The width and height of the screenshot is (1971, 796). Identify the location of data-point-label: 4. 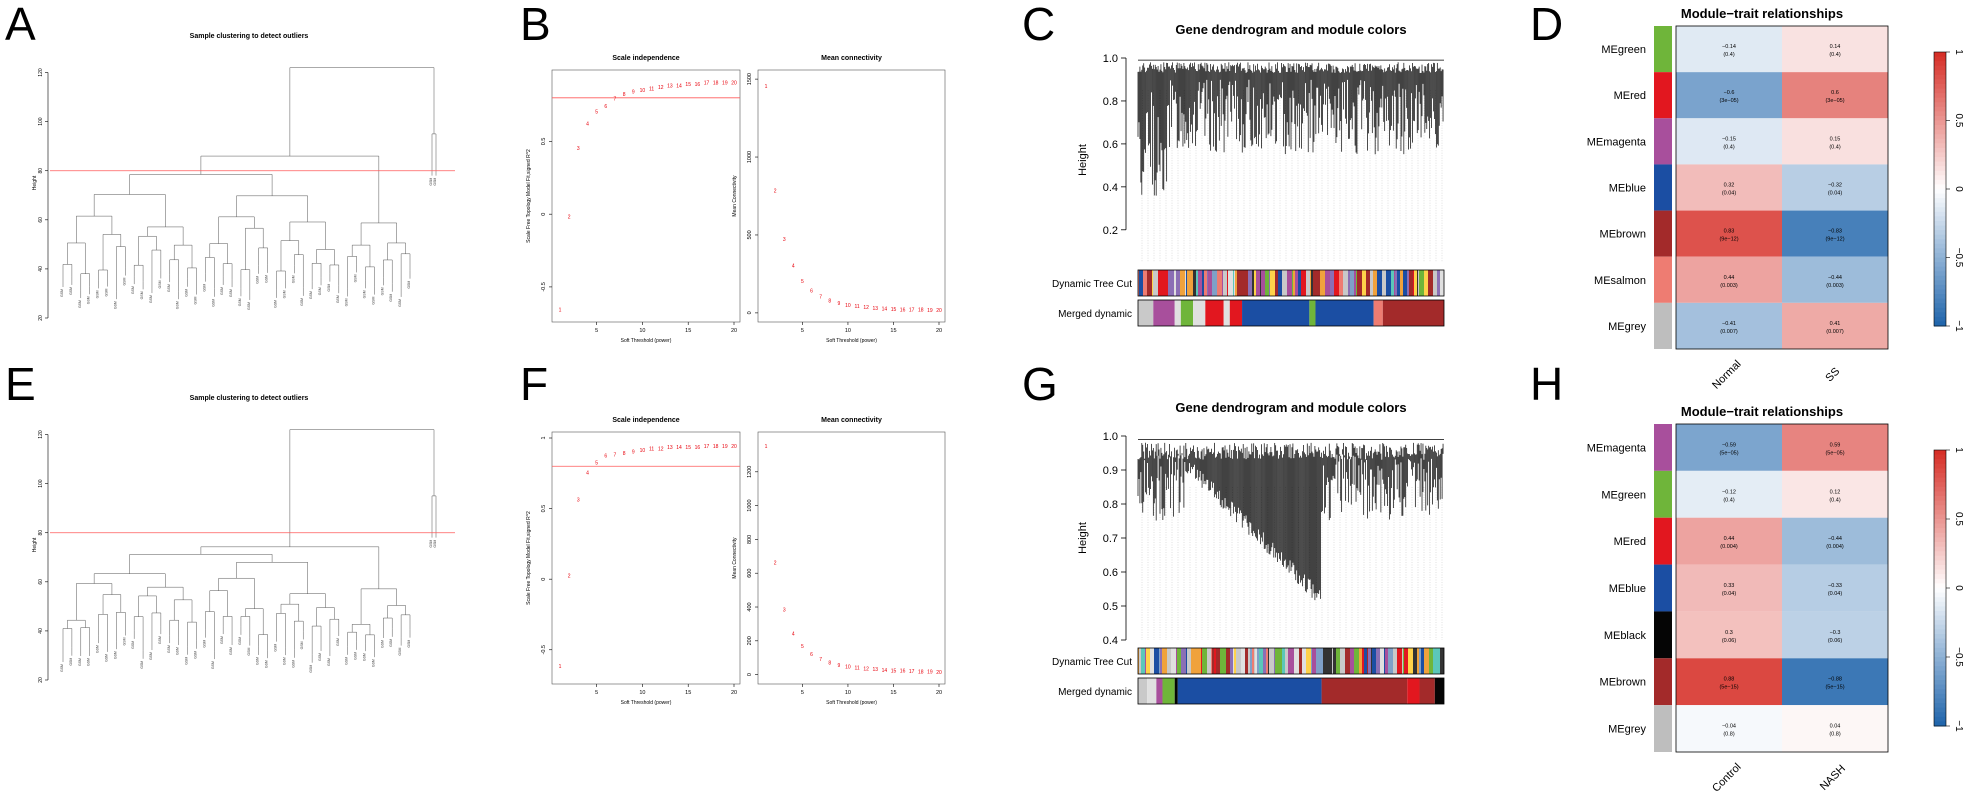
(793, 634).